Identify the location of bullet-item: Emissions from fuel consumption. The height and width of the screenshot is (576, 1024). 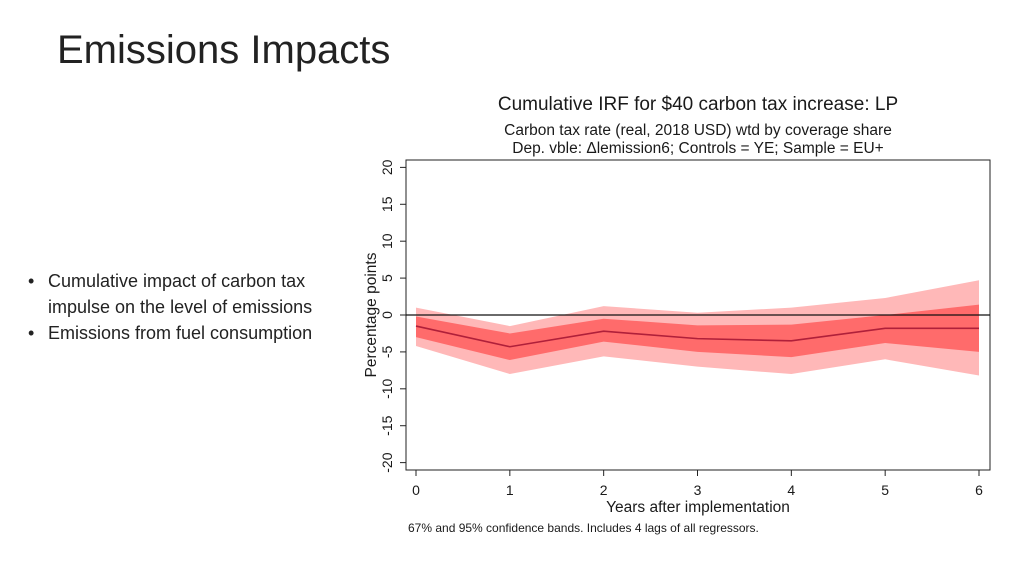
(176, 333).